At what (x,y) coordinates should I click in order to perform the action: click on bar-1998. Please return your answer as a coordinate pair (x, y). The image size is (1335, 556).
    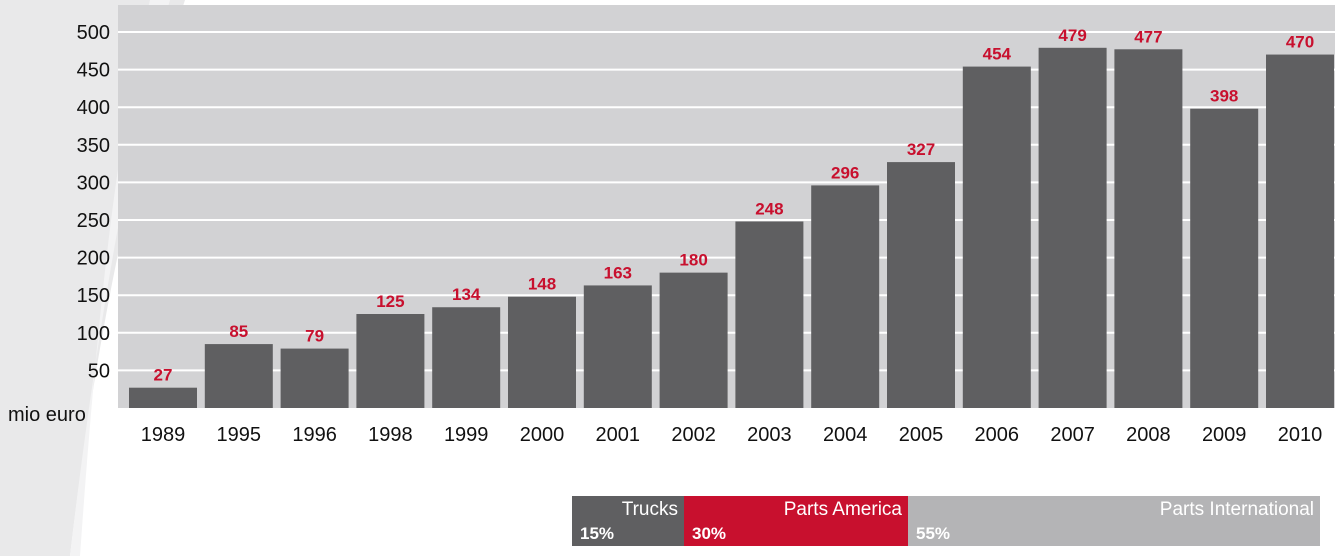
    Looking at the image, I should click on (390, 361).